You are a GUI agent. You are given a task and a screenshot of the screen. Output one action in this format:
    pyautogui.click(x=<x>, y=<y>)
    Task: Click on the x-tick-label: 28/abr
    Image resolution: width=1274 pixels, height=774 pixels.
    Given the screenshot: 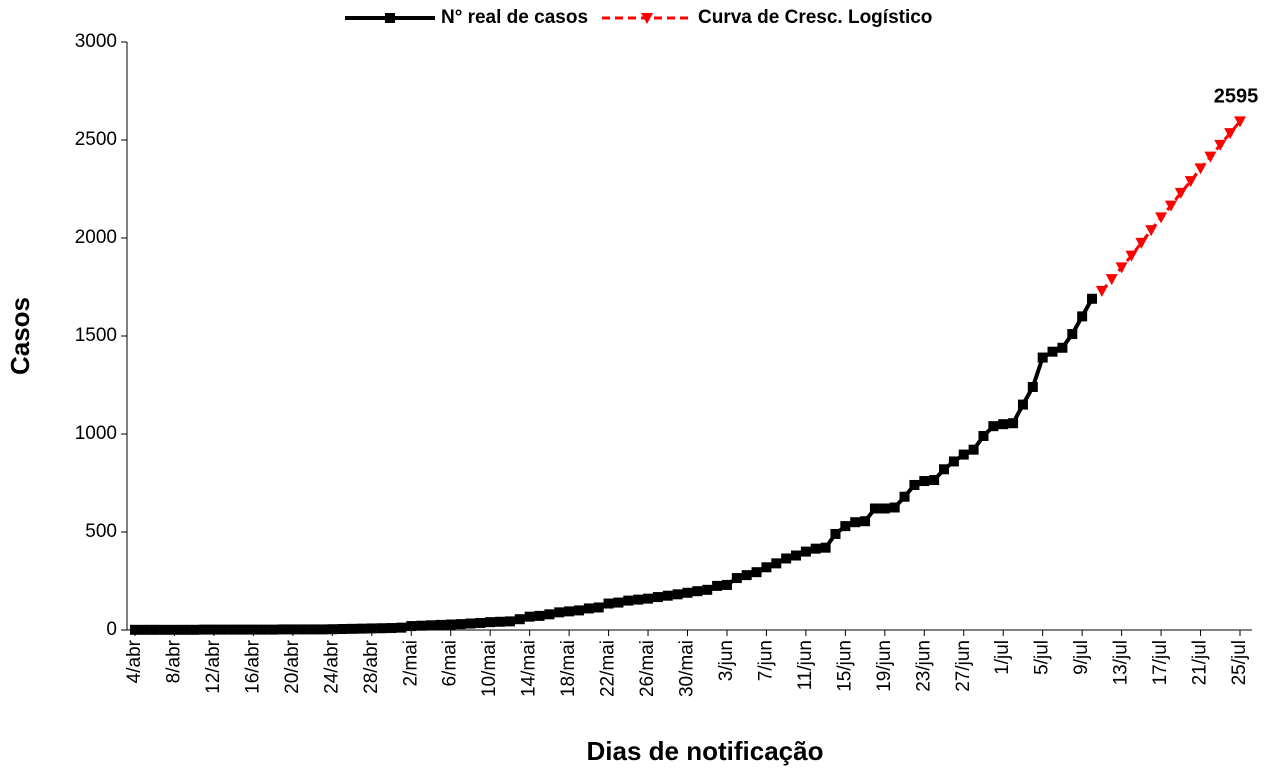 What is the action you would take?
    pyautogui.click(x=371, y=666)
    